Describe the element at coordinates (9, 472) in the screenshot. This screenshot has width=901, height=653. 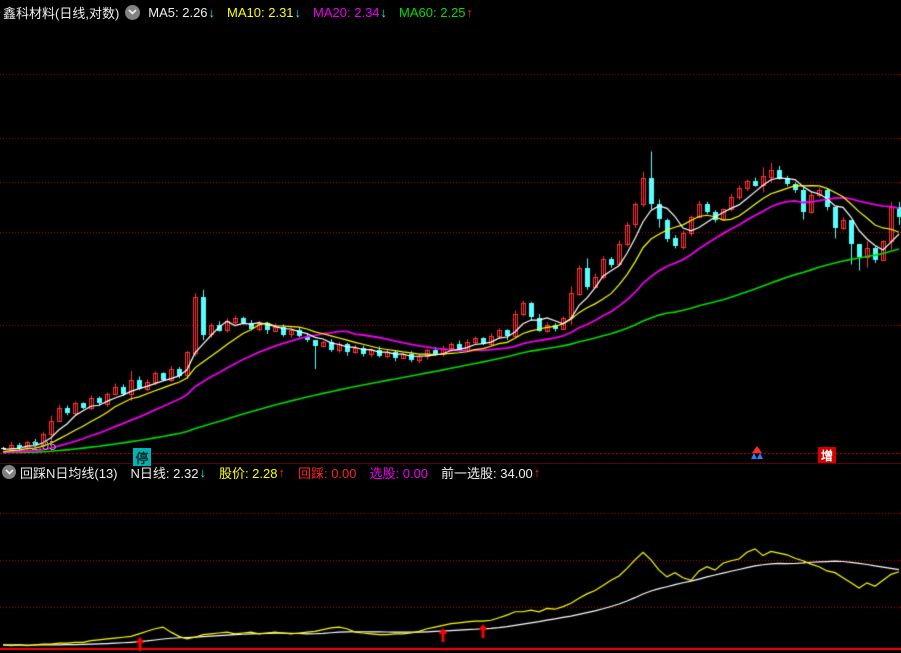
I see `collapse-indicator-icon` at that location.